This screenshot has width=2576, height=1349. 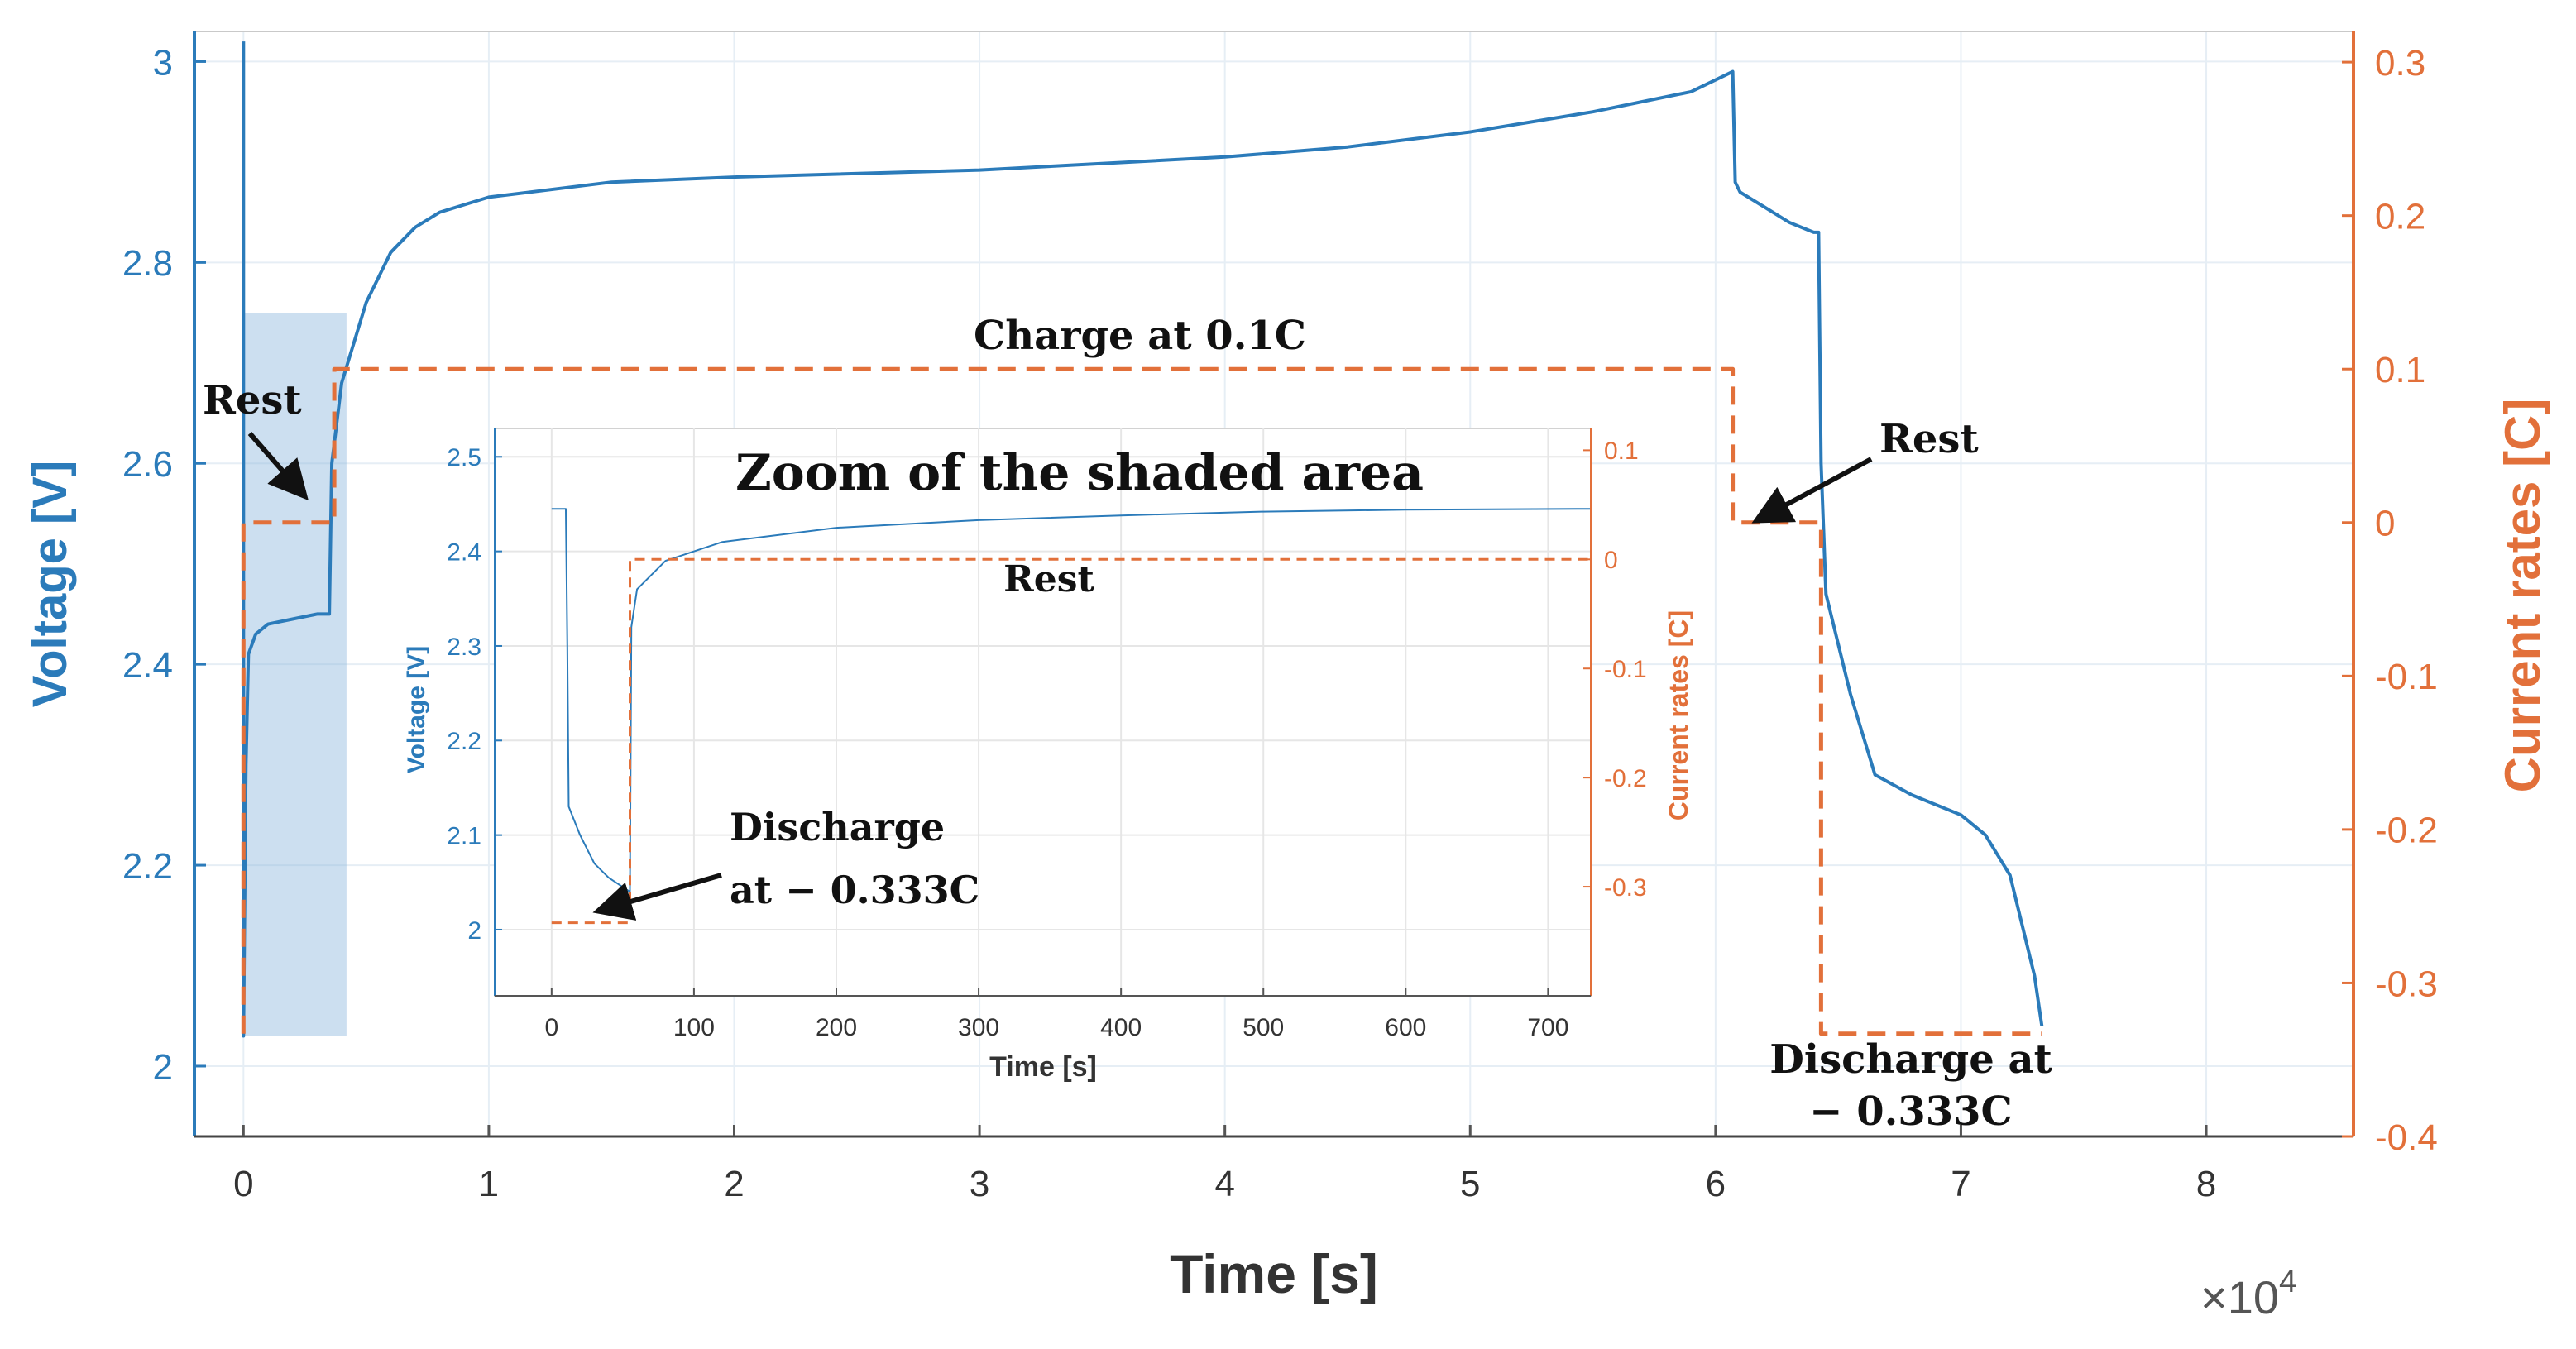 What do you see at coordinates (1080, 473) in the screenshot?
I see `inset-title: Zoom of the shaded area` at bounding box center [1080, 473].